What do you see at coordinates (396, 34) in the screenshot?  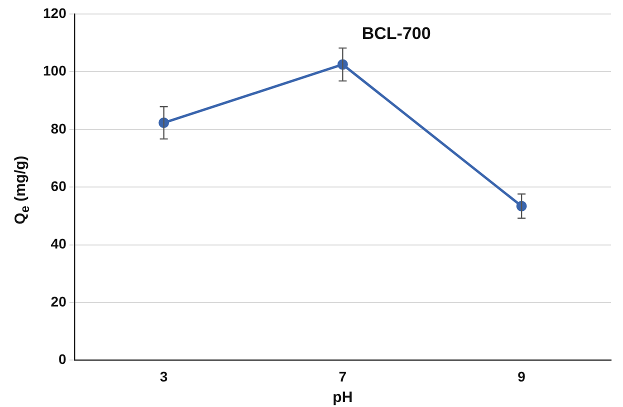 I see `text: BCL-700` at bounding box center [396, 34].